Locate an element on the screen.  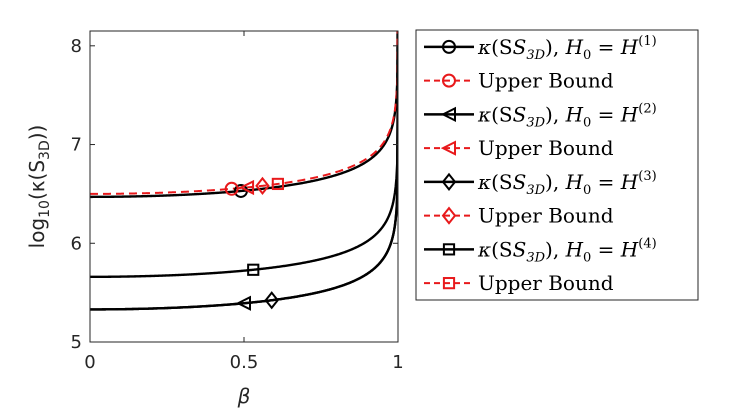
legend-entry: κ(SS3D), H0 = H(2) is located at coordinates (540, 115).